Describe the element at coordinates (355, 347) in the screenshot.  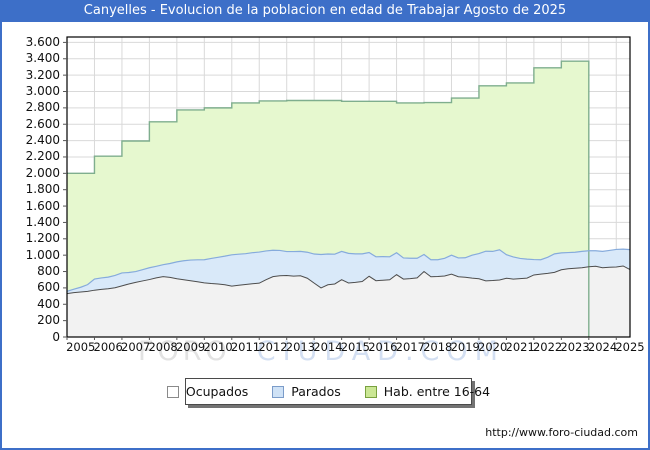
I see `x-tick-label: 2015` at that location.